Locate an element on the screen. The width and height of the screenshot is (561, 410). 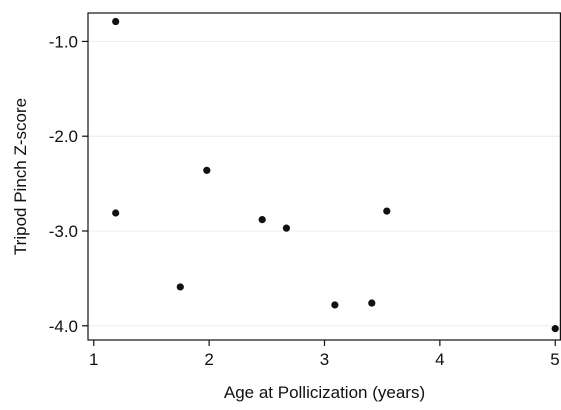
x-axis-label: Age at Pollicization (years) is located at coordinates (324, 392).